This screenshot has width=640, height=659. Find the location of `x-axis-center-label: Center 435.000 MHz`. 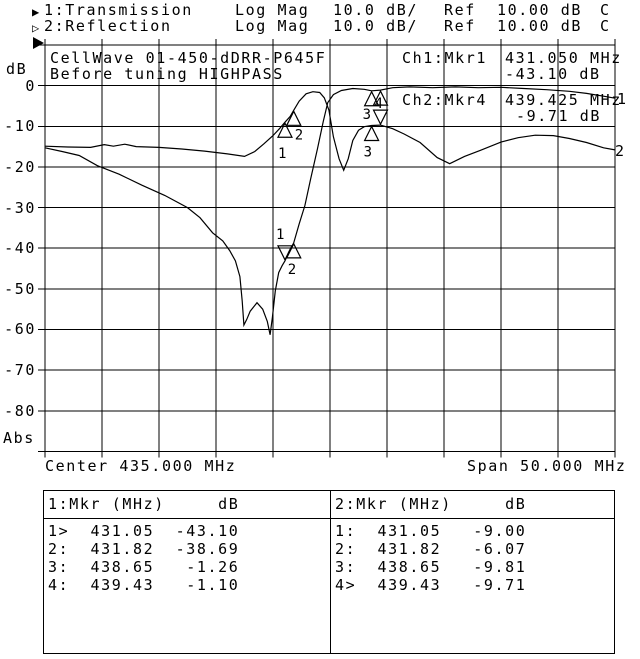

x-axis-center-label: Center 435.000 MHz is located at coordinates (141, 466).